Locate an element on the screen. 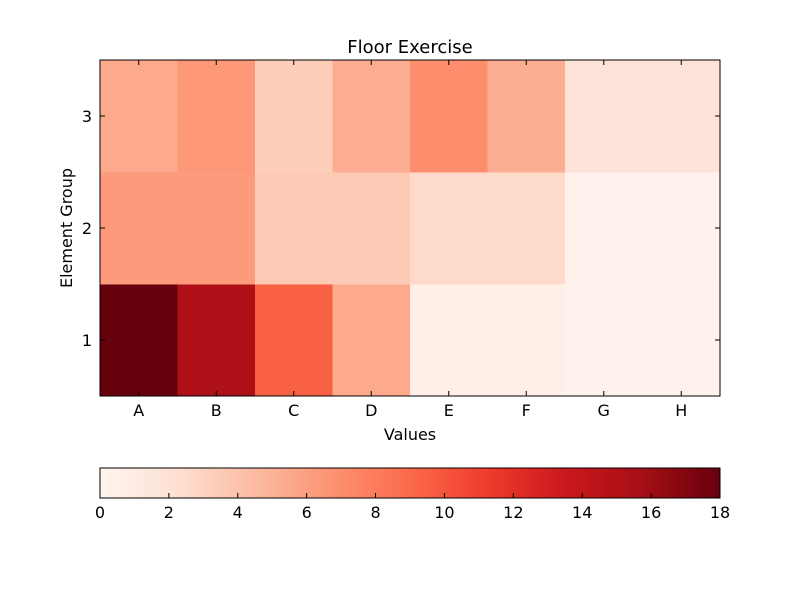 This screenshot has height=604, width=800. x-tick-label: E is located at coordinates (449, 410).